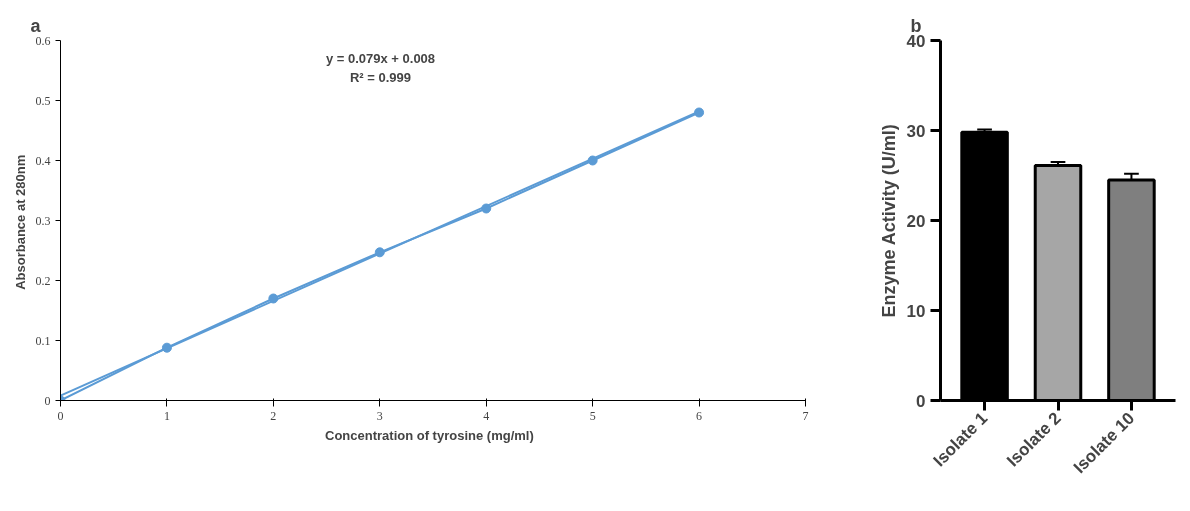 Image resolution: width=1190 pixels, height=511 pixels. Describe the element at coordinates (486, 415) in the screenshot. I see `x-tick-label: 4` at that location.